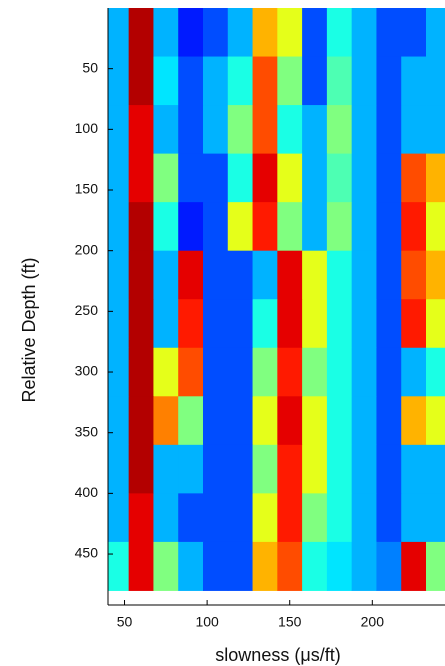 The height and width of the screenshot is (666, 445). Describe the element at coordinates (87, 492) in the screenshot. I see `y-tick-label: 400` at that location.